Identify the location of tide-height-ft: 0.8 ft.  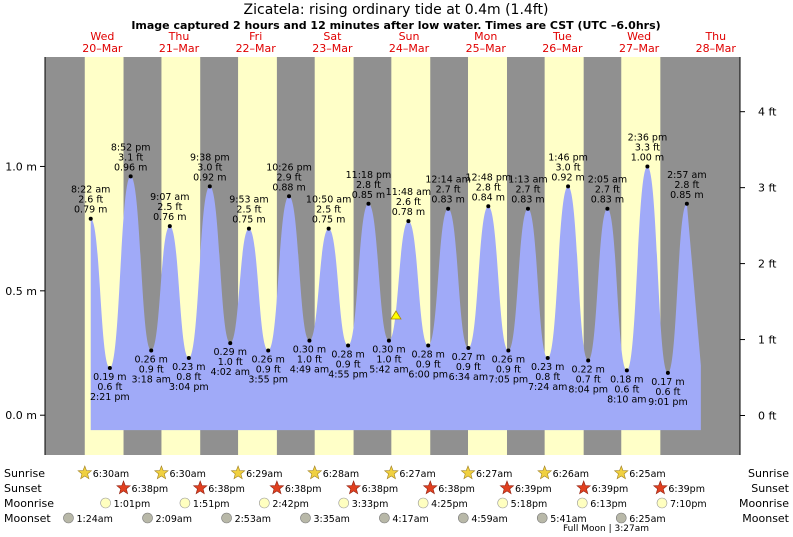
(188, 377).